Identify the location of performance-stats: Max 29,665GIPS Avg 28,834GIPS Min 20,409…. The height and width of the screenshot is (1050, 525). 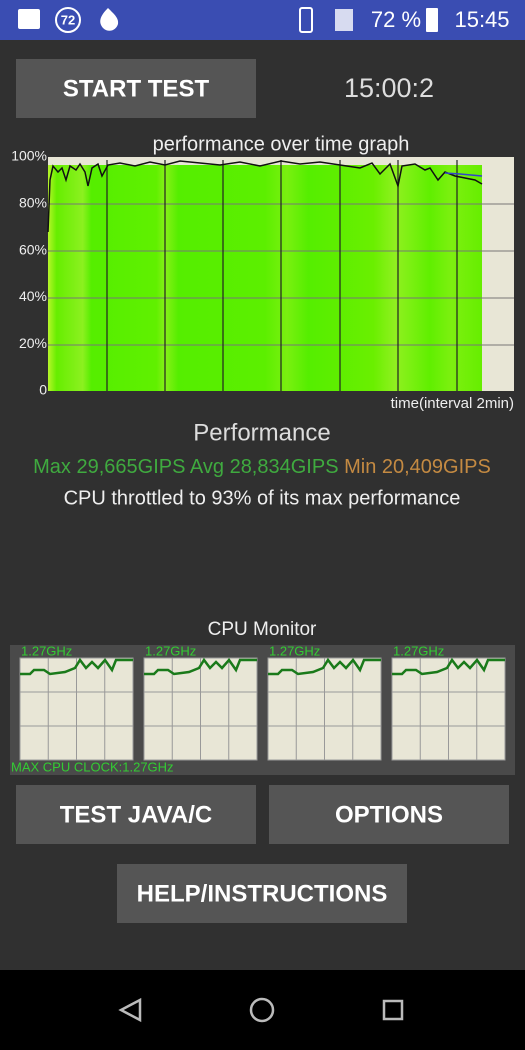
(262, 467).